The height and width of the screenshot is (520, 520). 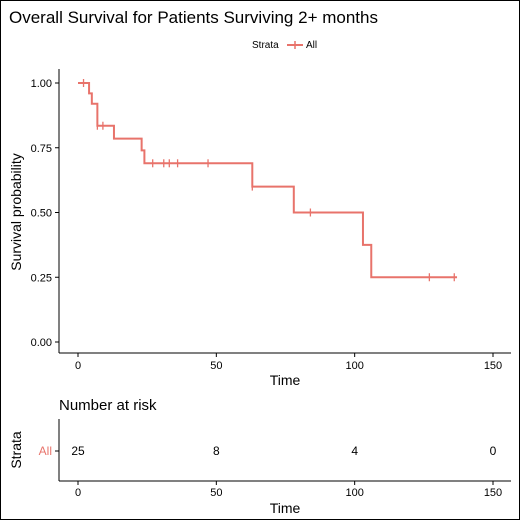 What do you see at coordinates (311, 45) in the screenshot?
I see `legend-entry-all: All` at bounding box center [311, 45].